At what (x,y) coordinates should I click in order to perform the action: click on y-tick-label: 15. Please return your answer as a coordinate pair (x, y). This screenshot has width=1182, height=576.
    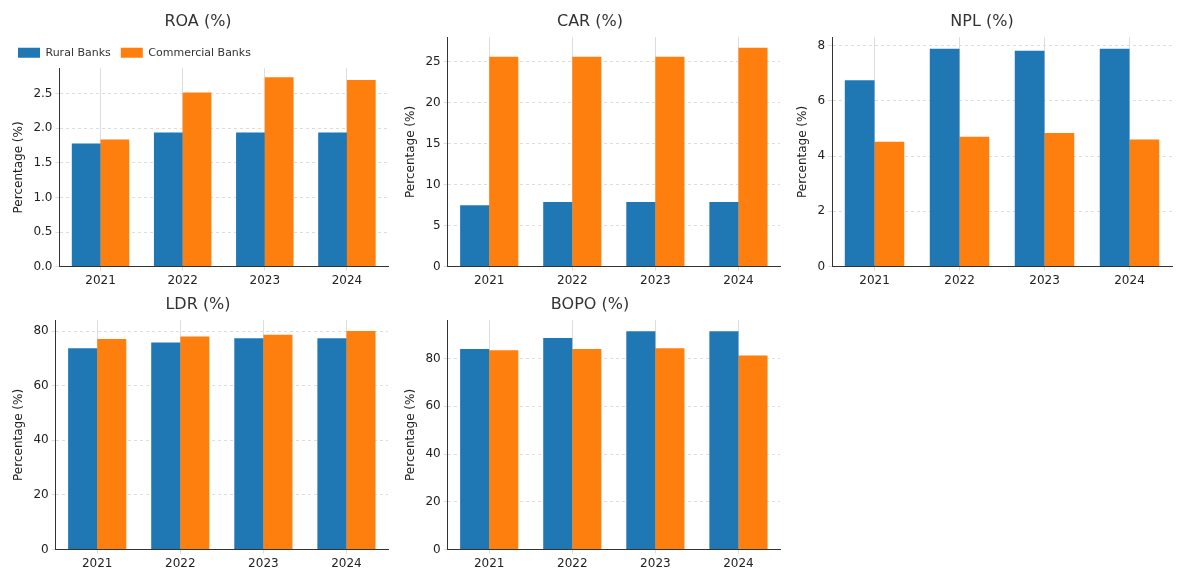
    Looking at the image, I should click on (433, 142).